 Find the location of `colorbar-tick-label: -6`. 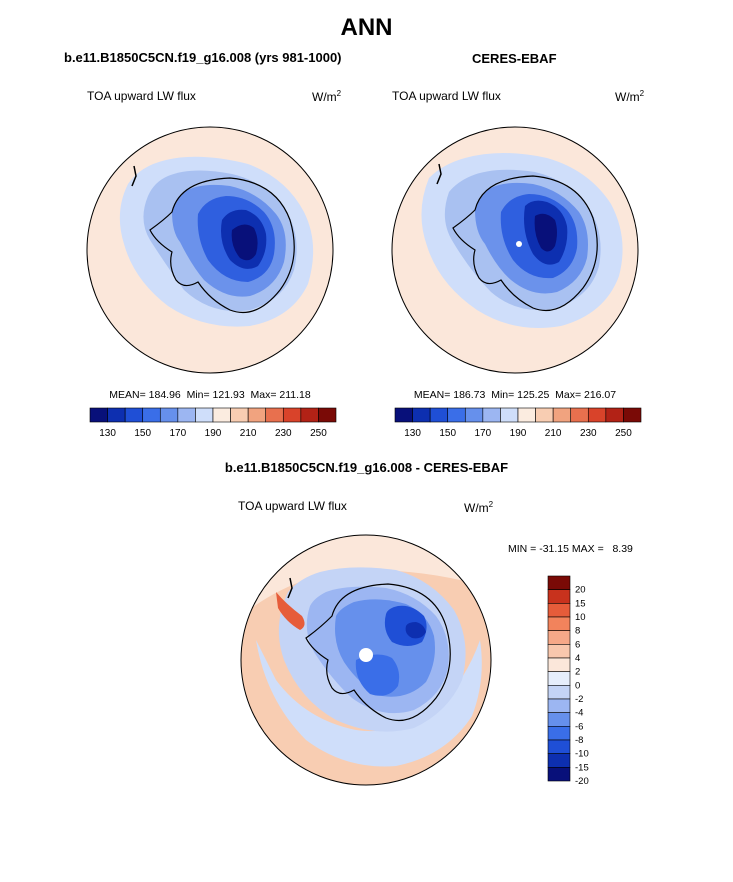

colorbar-tick-label: -6 is located at coordinates (579, 726).